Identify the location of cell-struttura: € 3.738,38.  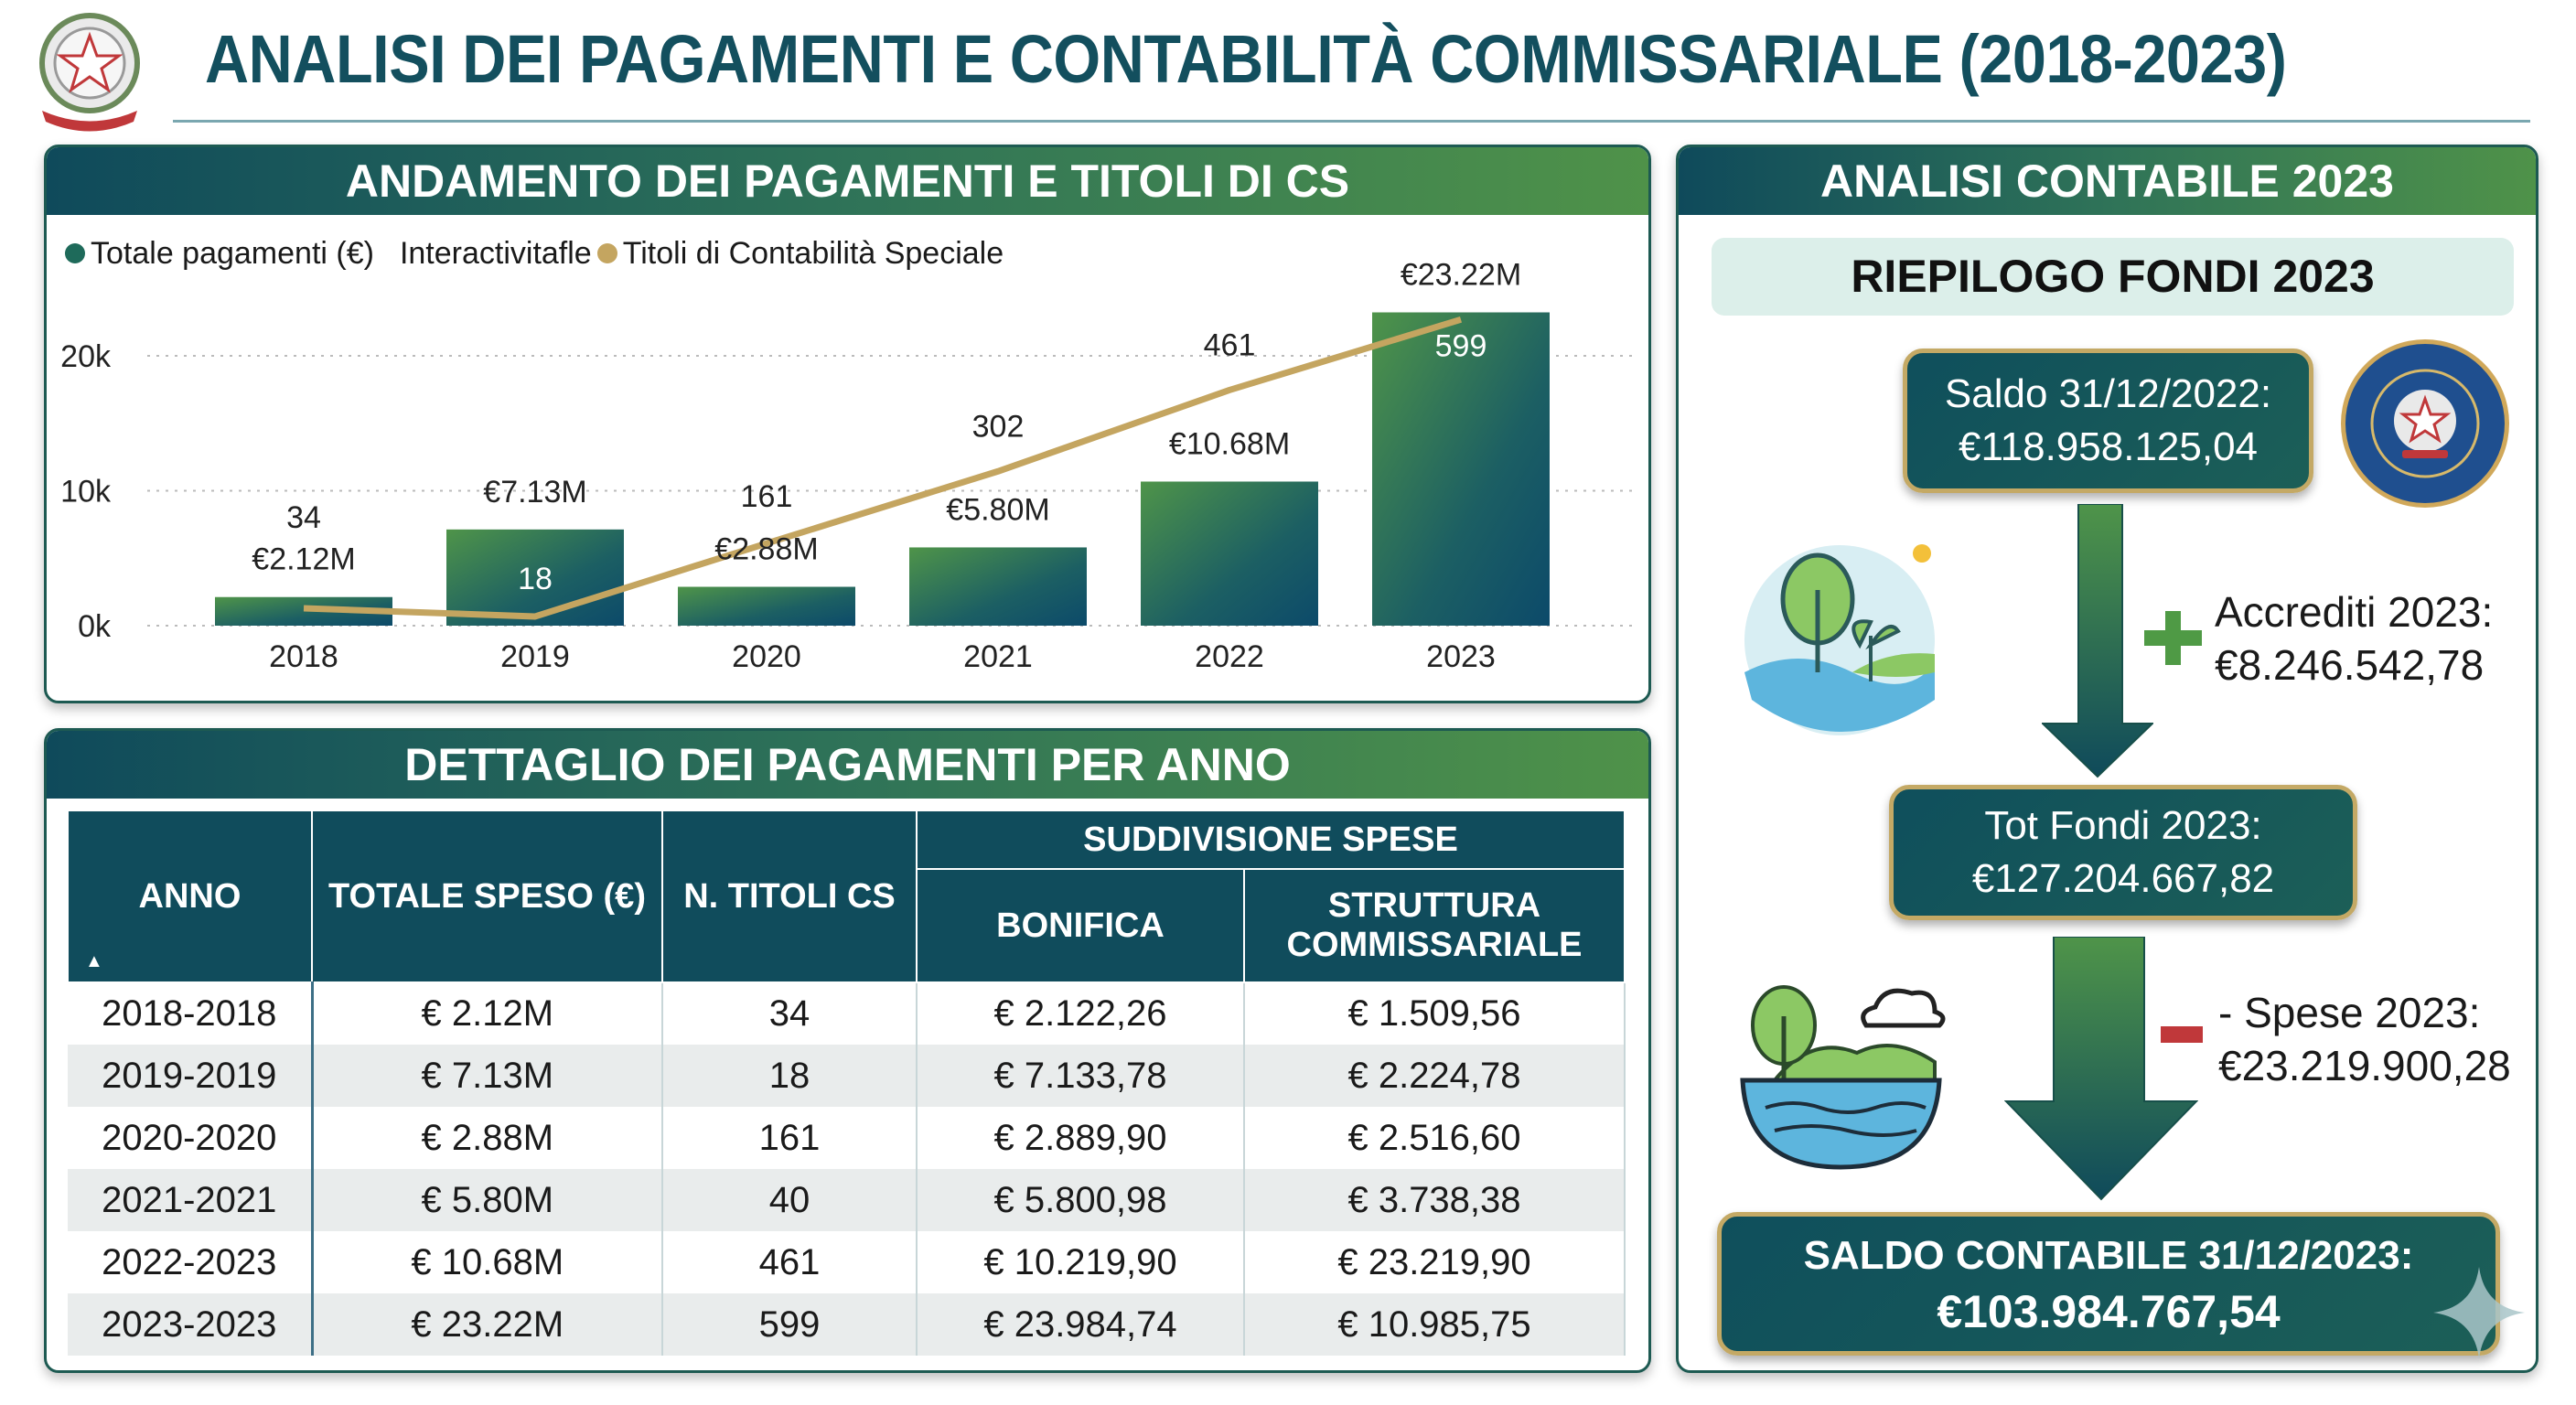
(1435, 1200).